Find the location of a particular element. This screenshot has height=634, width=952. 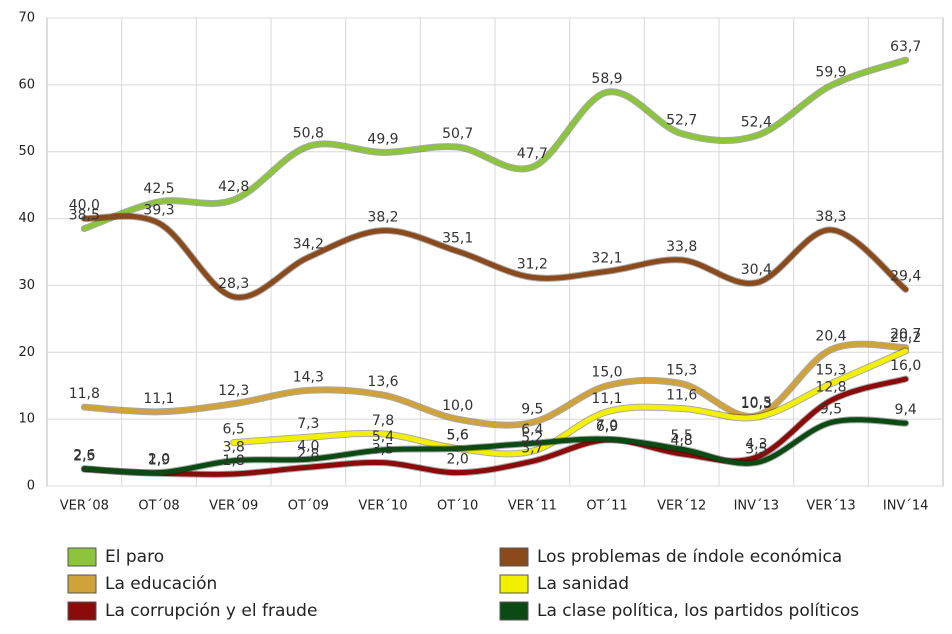

data-label: 10,0 is located at coordinates (457, 406).